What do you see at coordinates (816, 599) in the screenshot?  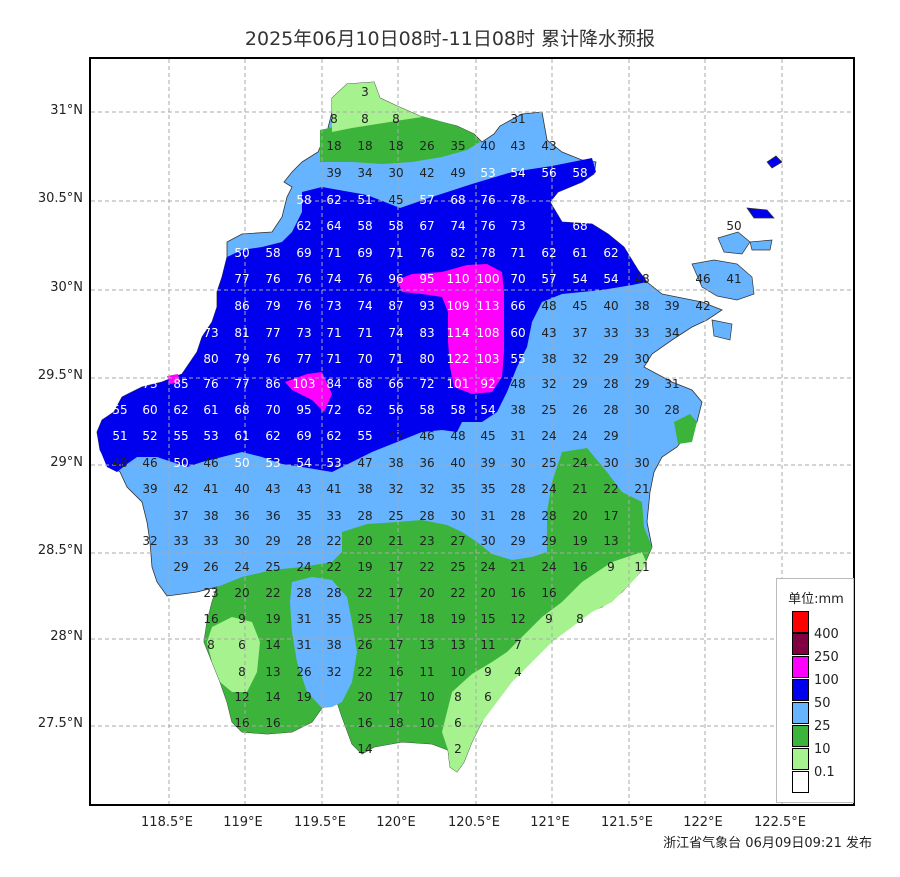 I see `legend-unit: 单位:mm` at bounding box center [816, 599].